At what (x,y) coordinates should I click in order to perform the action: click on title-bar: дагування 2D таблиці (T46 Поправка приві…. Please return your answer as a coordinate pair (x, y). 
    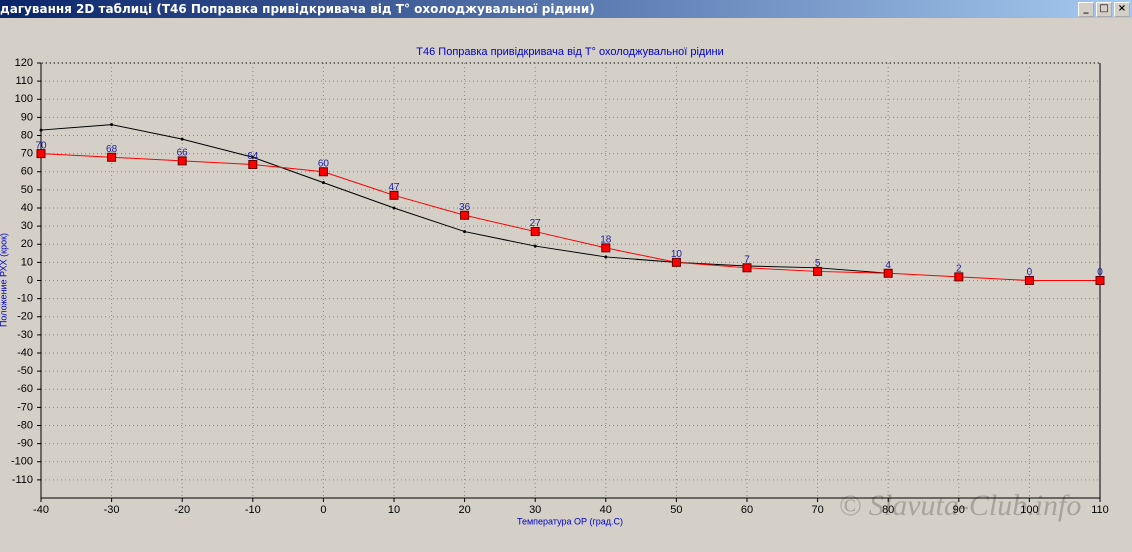
    Looking at the image, I should click on (566, 9).